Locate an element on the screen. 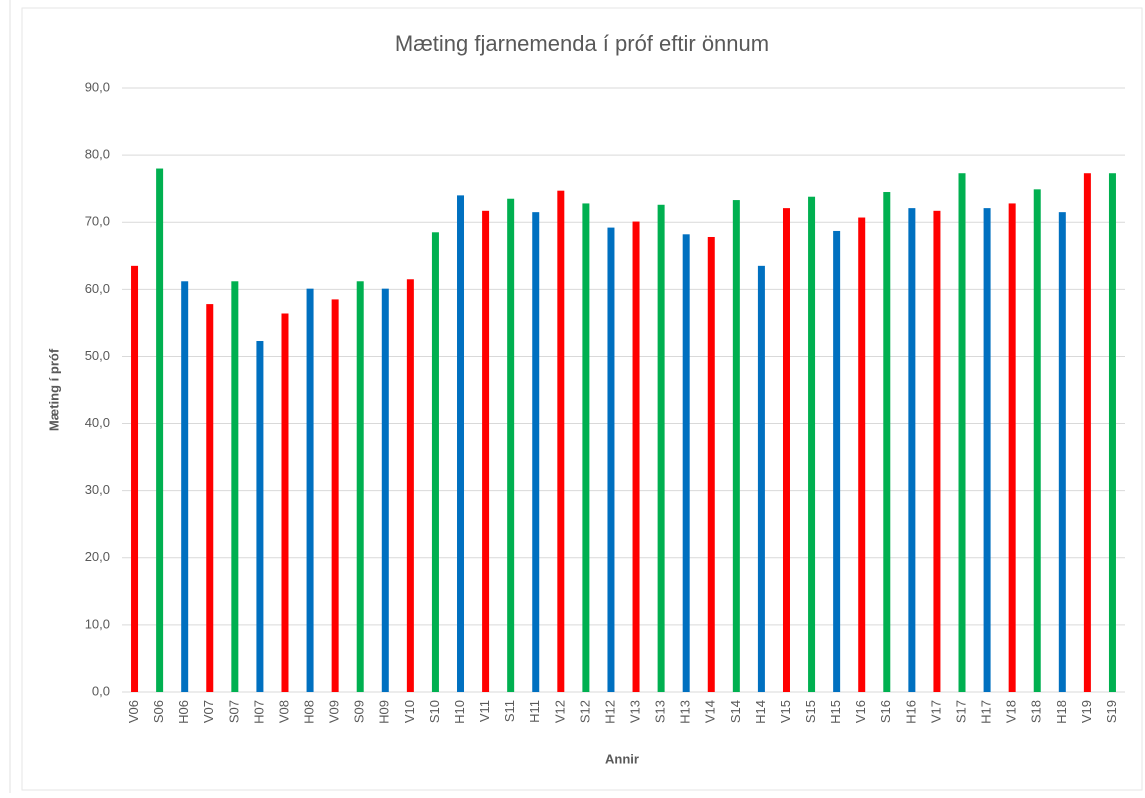  x-tick-label: H06 is located at coordinates (183, 712).